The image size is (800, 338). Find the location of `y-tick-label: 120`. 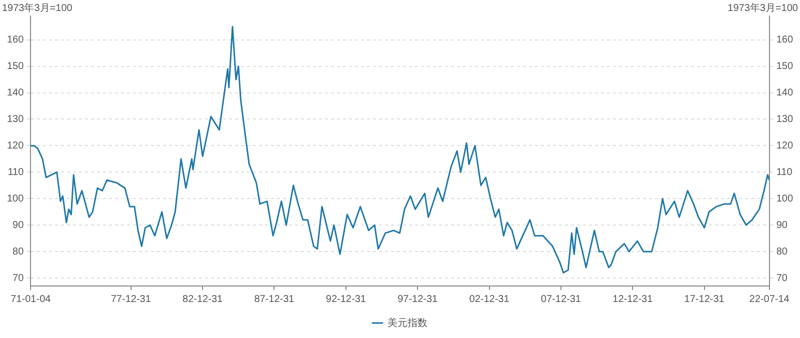

y-tick-label: 120 is located at coordinates (15, 146).